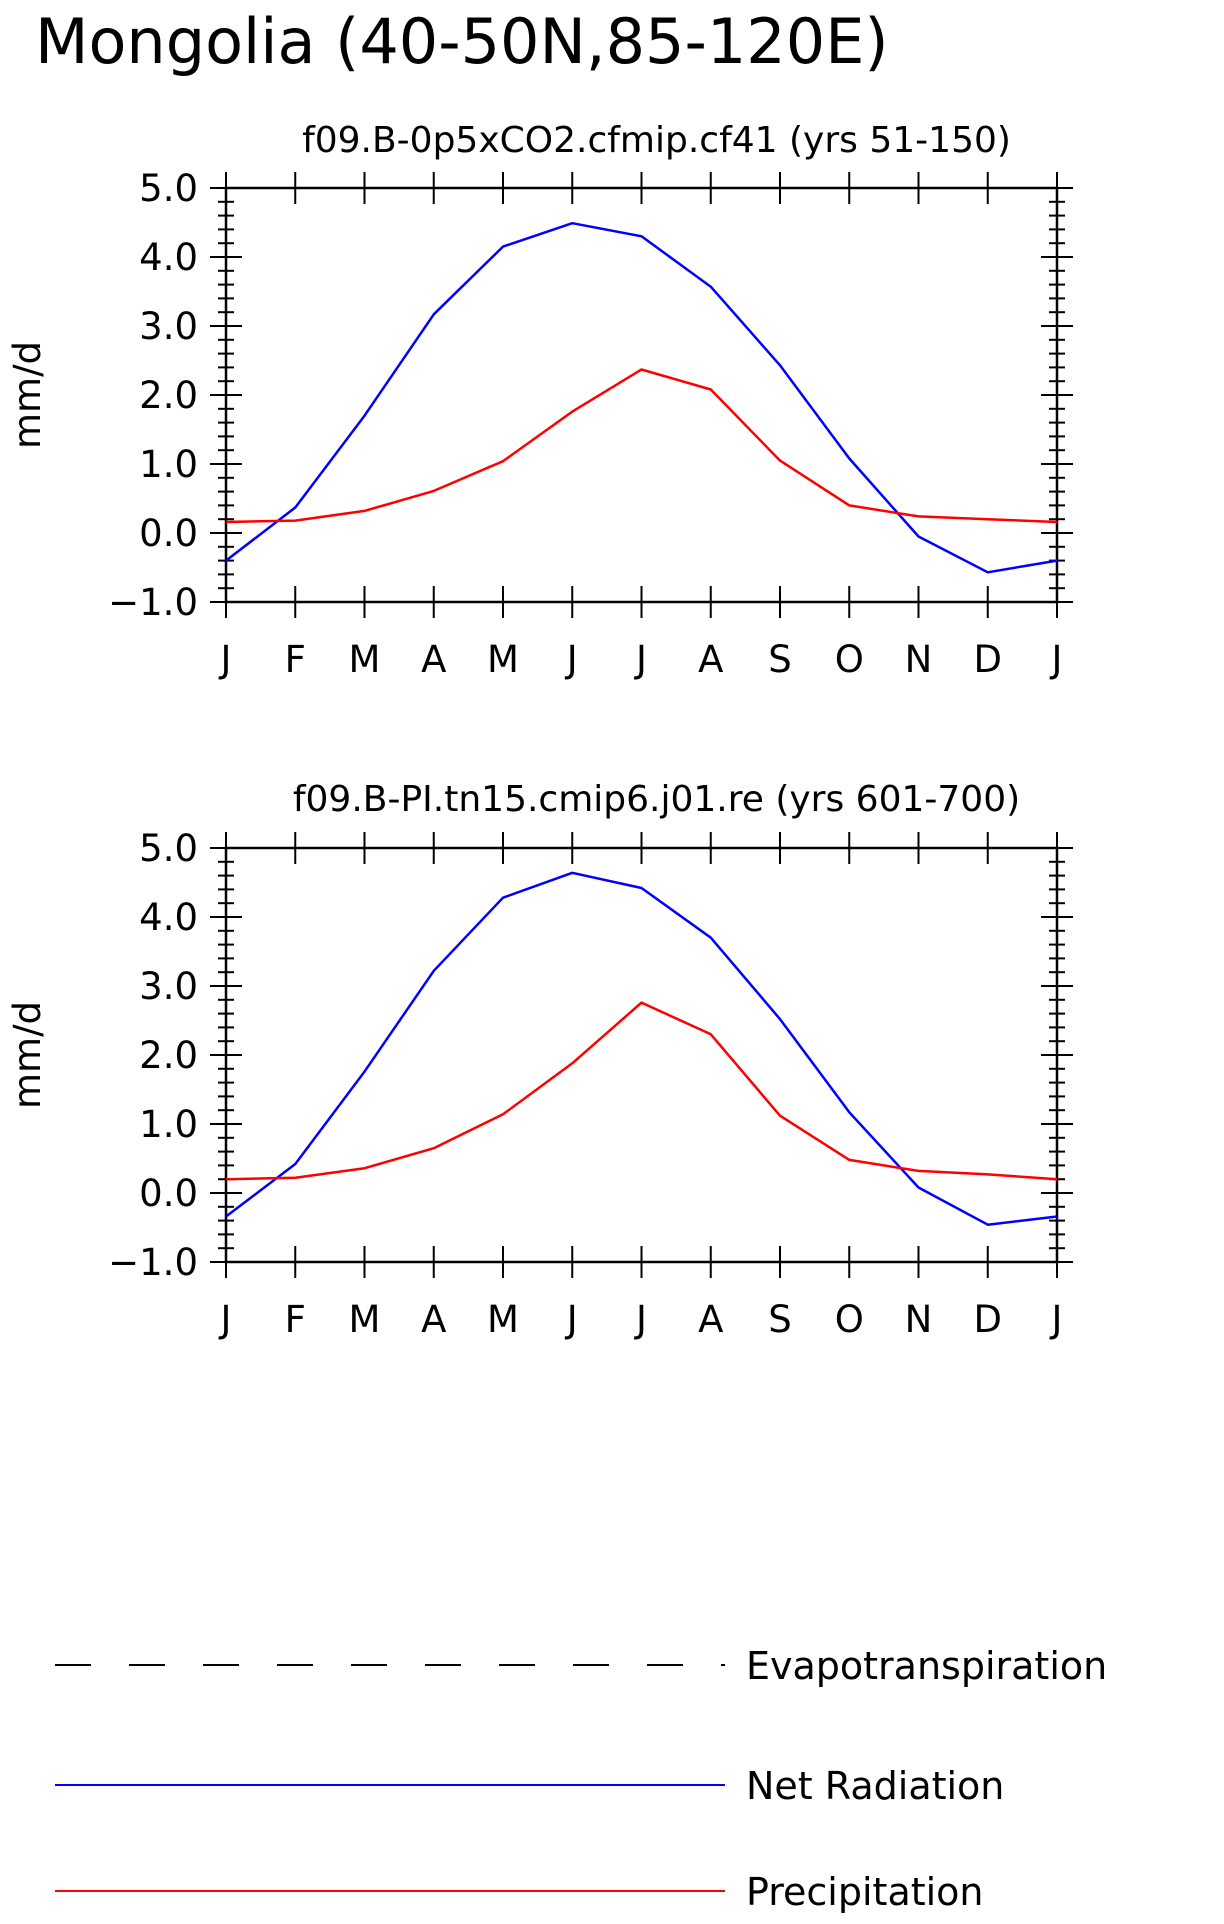  Describe the element at coordinates (875, 1786) in the screenshot. I see `legend-label: Net Radiation` at that location.